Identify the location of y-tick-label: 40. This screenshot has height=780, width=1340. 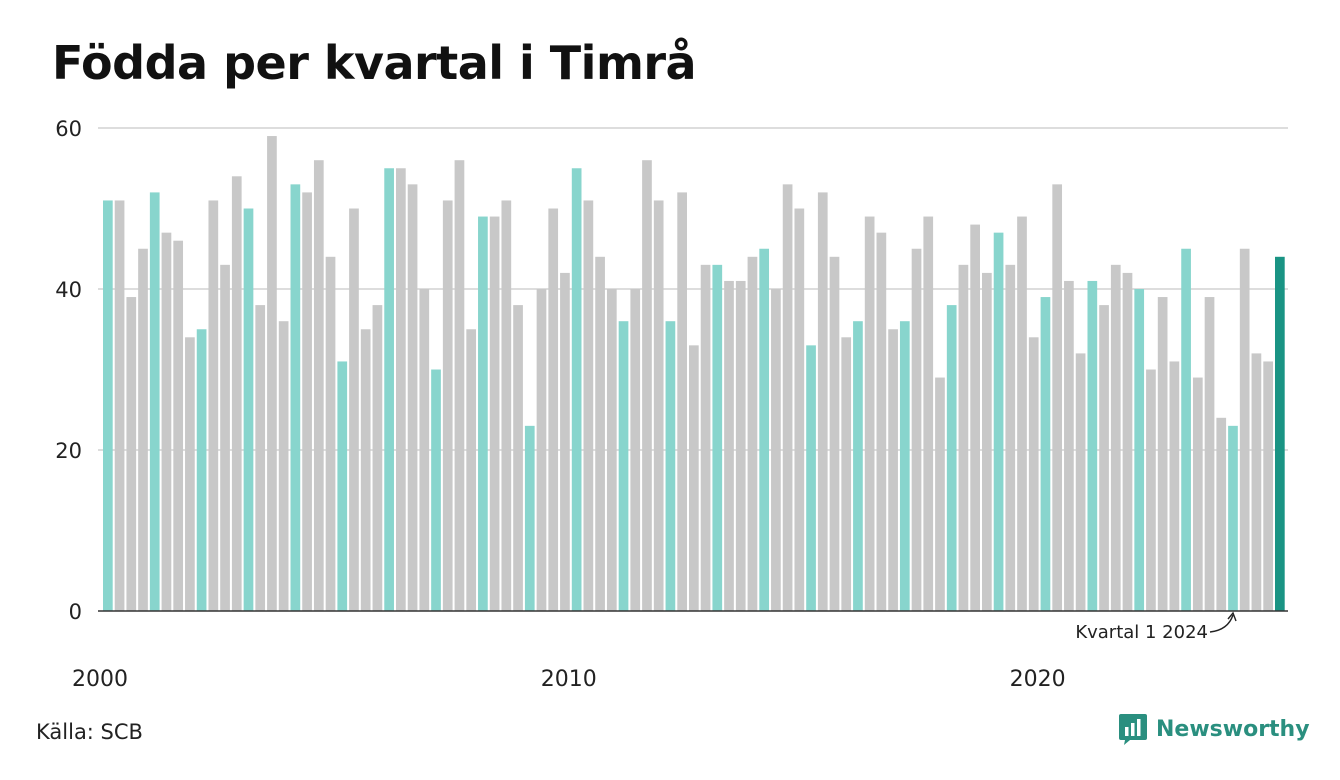
(68, 290).